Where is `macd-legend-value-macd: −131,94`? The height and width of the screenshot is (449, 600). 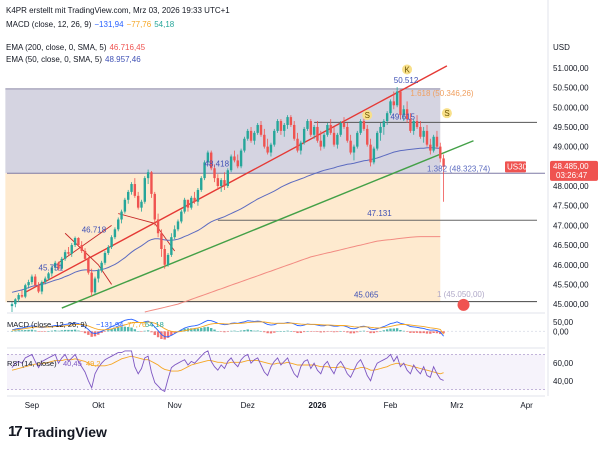
macd-legend-value-macd: −131,94 is located at coordinates (109, 24).